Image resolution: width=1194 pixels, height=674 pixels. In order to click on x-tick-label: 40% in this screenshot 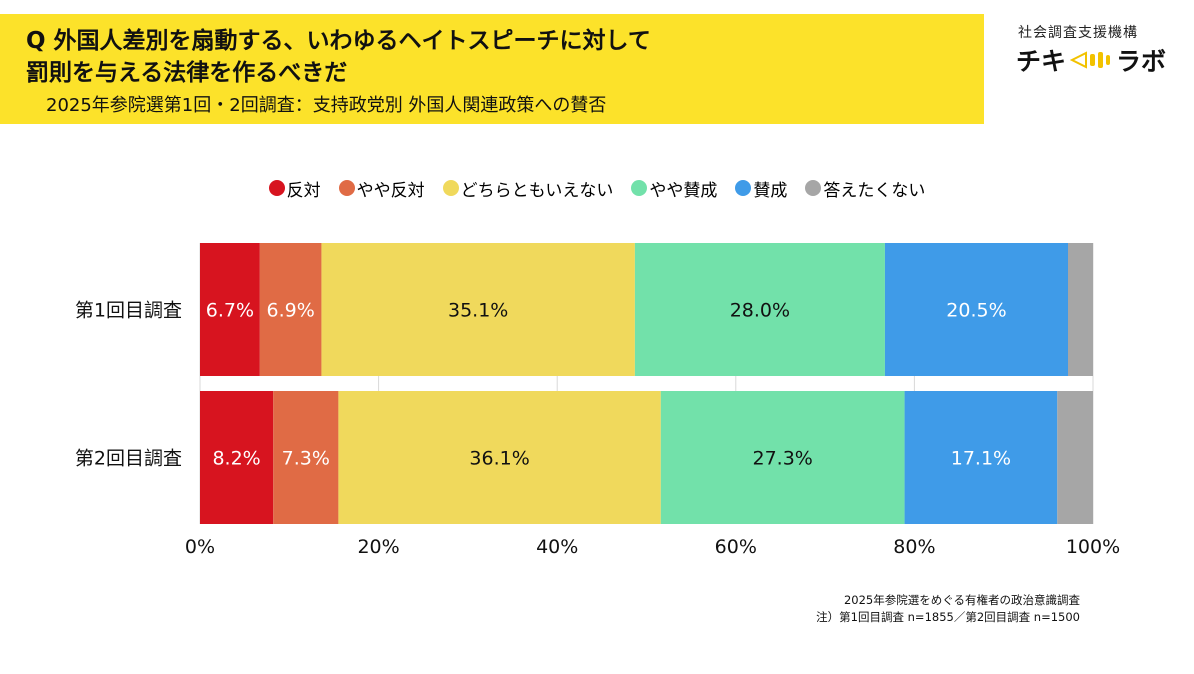, I will do `click(557, 547)`.